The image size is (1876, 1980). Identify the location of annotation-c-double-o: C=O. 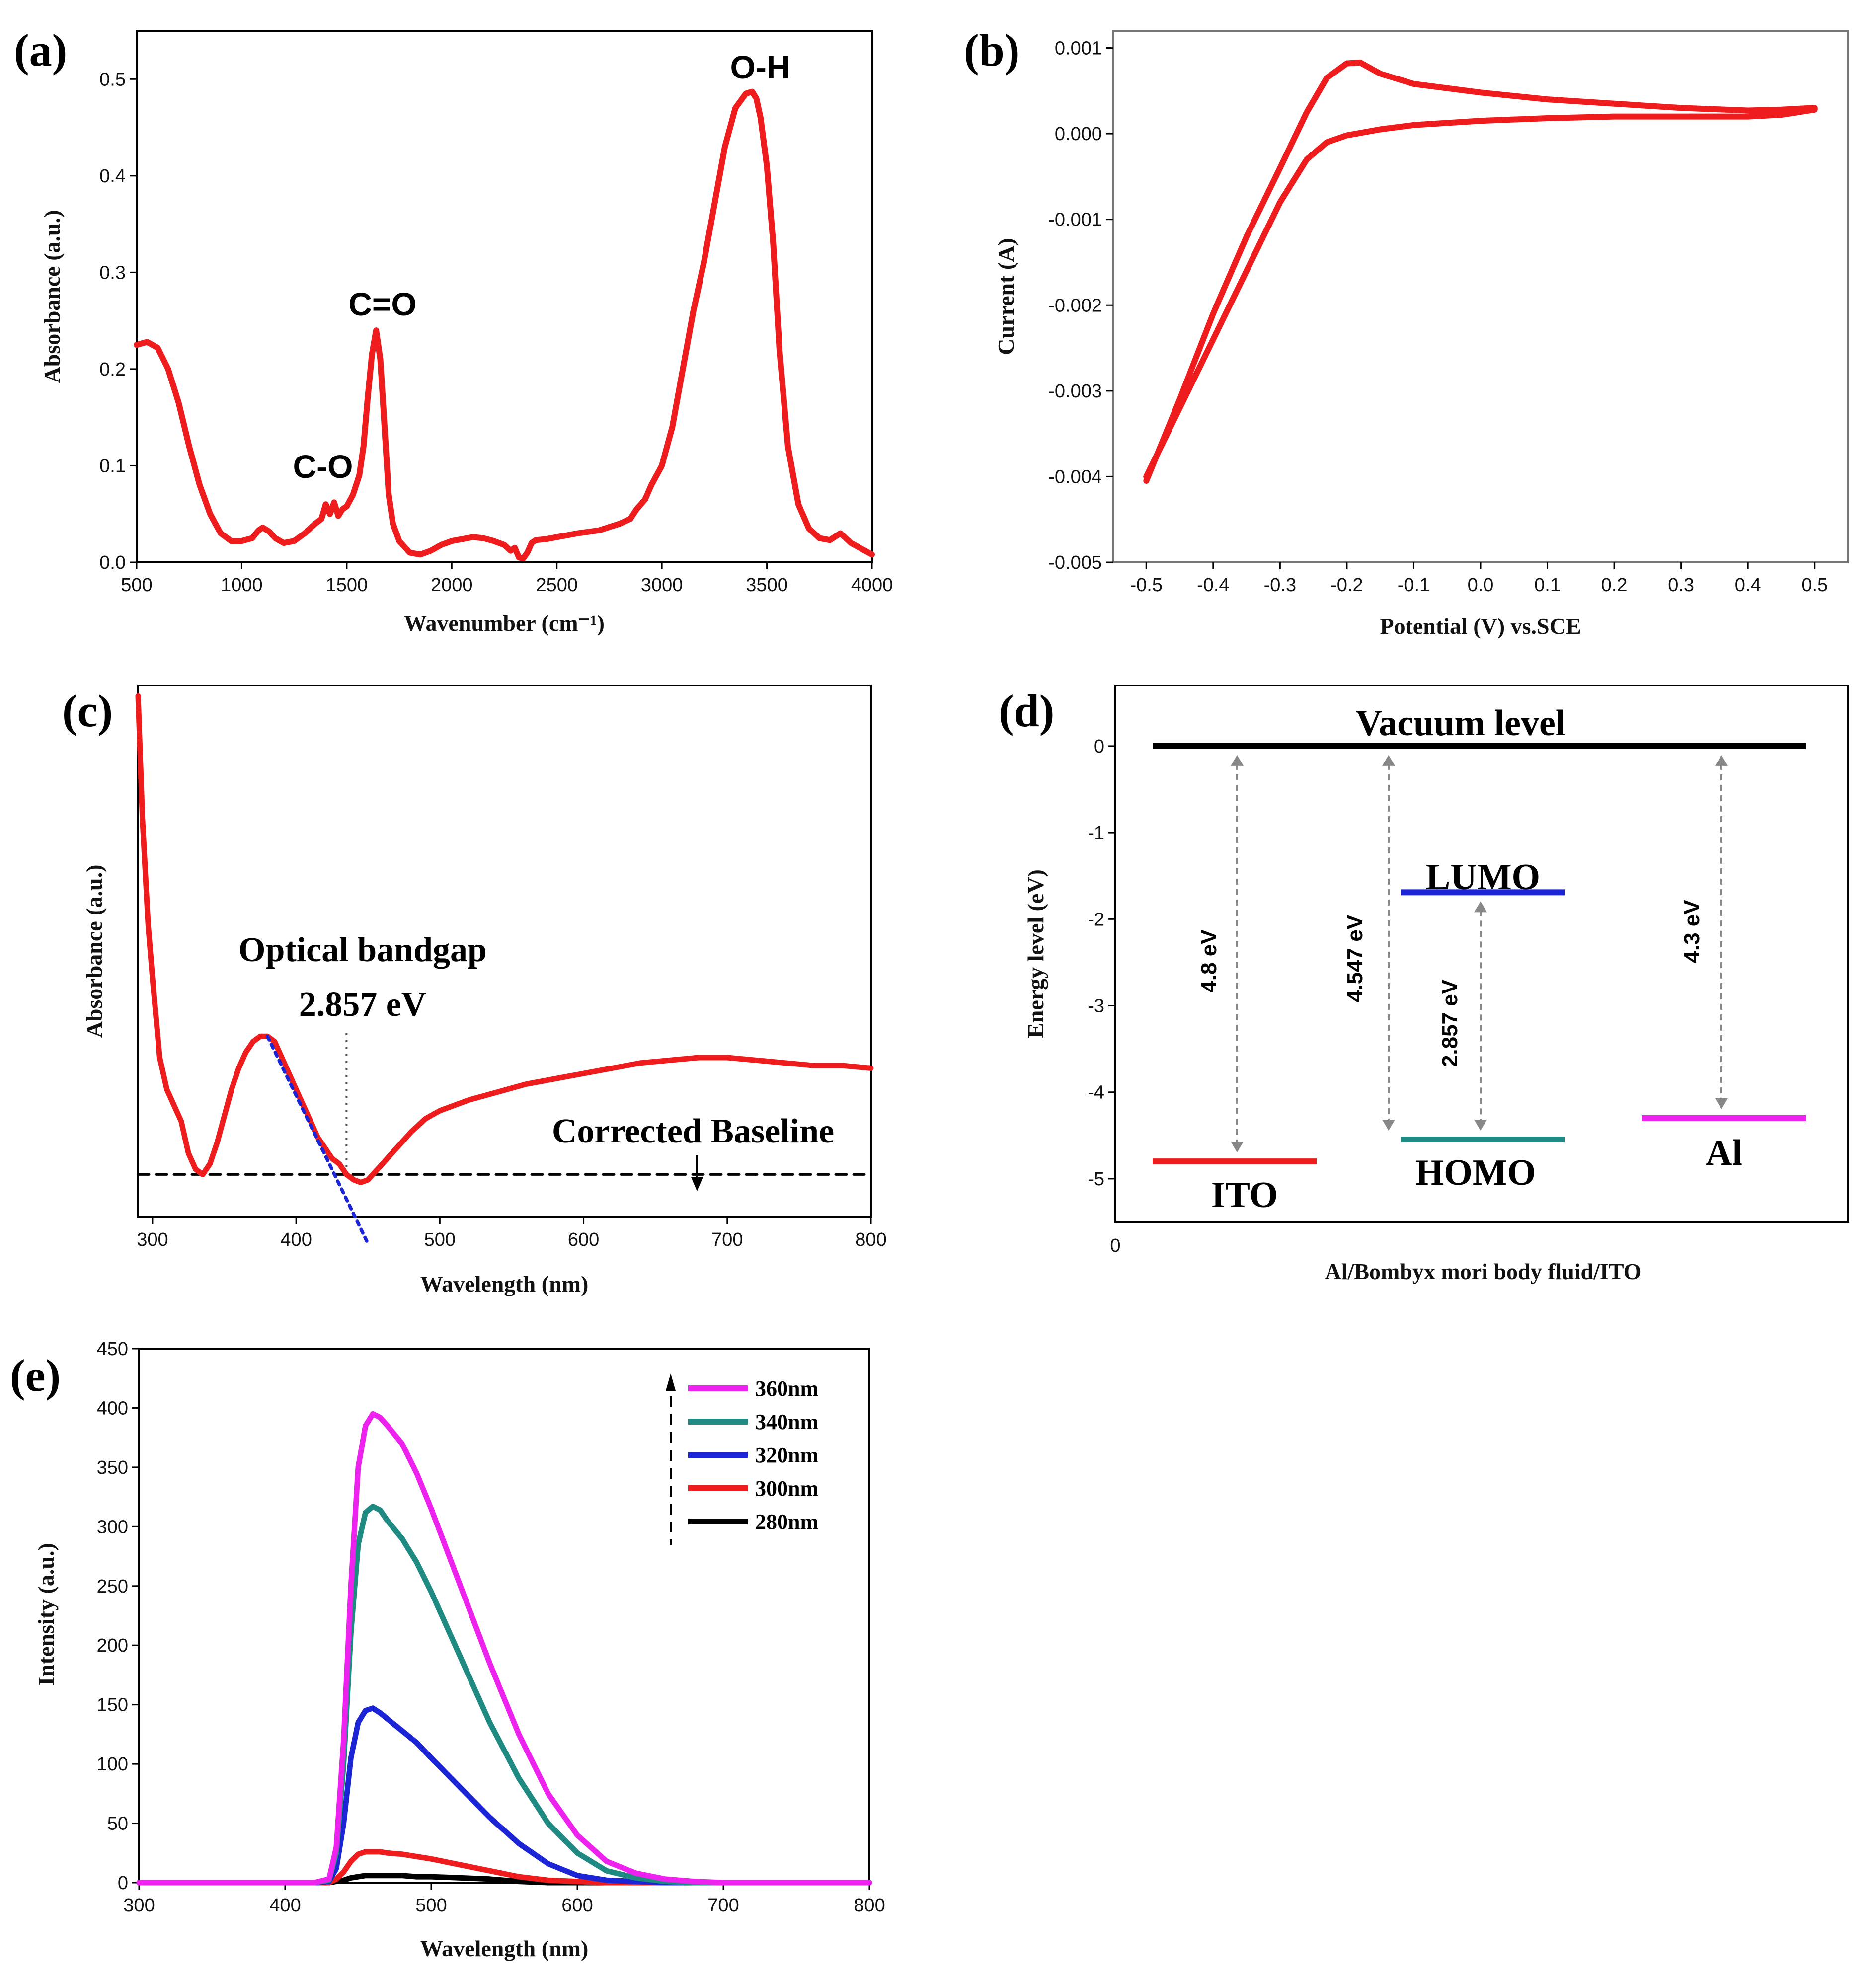
(382, 304).